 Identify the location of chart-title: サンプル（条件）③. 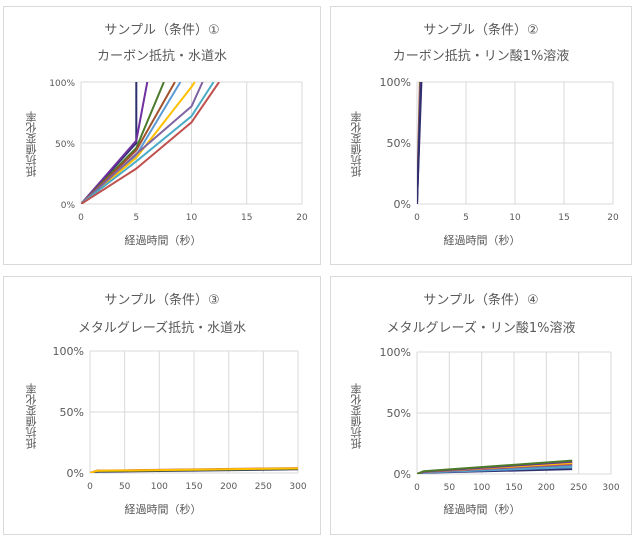
(162, 300).